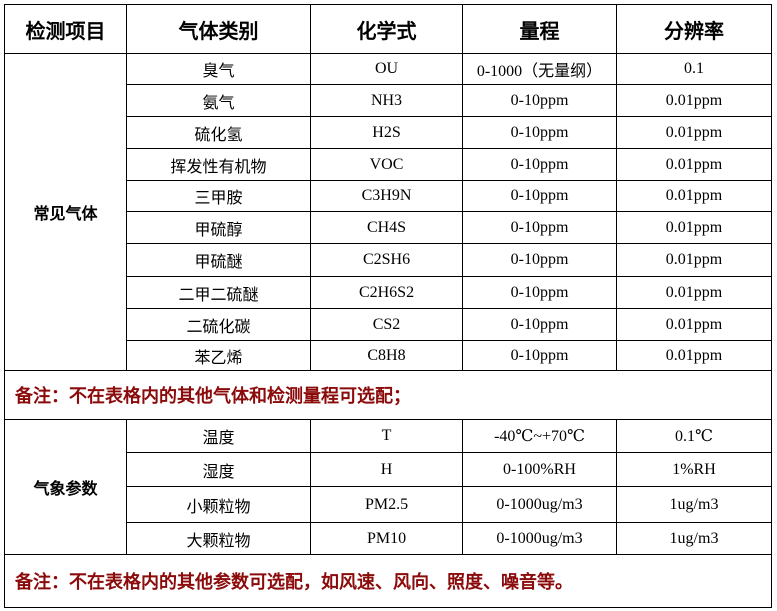 The image size is (777, 611). What do you see at coordinates (694, 69) in the screenshot?
I see `resolution-cell: 0.1` at bounding box center [694, 69].